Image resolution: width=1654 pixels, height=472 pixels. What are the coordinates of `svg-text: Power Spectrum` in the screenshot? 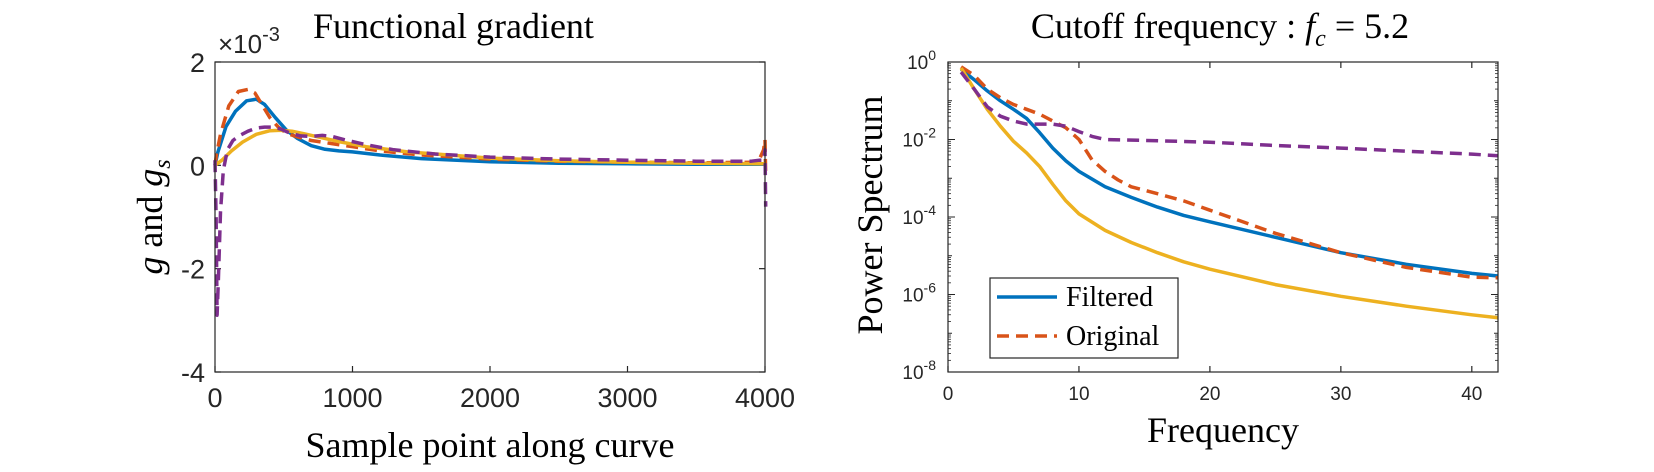 It's located at (870, 215).